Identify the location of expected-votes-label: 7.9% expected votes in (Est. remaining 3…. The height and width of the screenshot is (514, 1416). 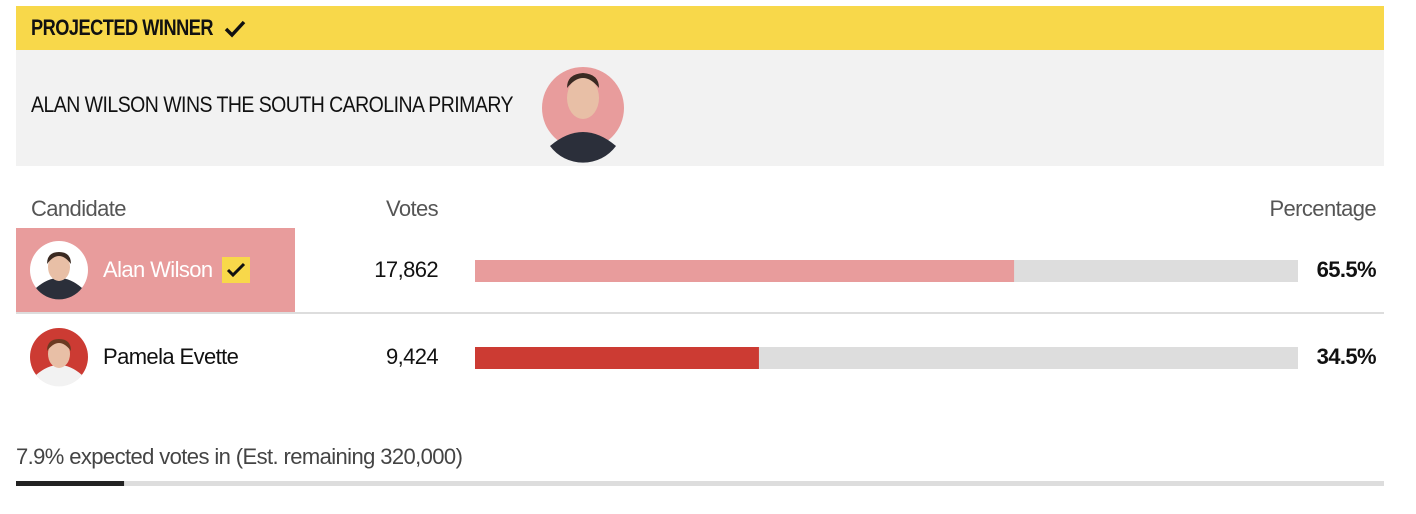
(239, 456).